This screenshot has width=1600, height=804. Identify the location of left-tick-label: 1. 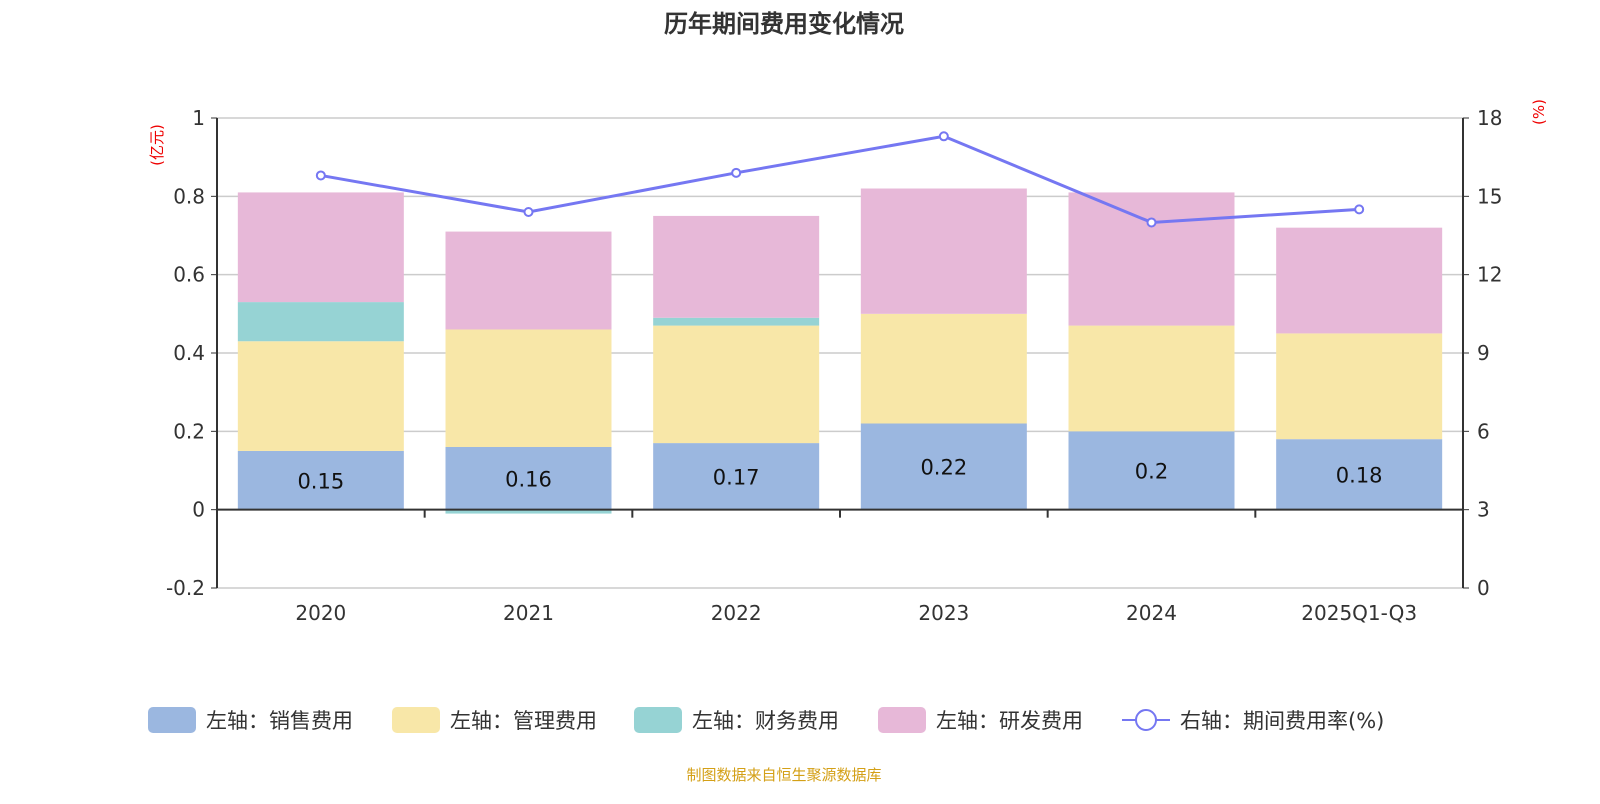
(198, 118).